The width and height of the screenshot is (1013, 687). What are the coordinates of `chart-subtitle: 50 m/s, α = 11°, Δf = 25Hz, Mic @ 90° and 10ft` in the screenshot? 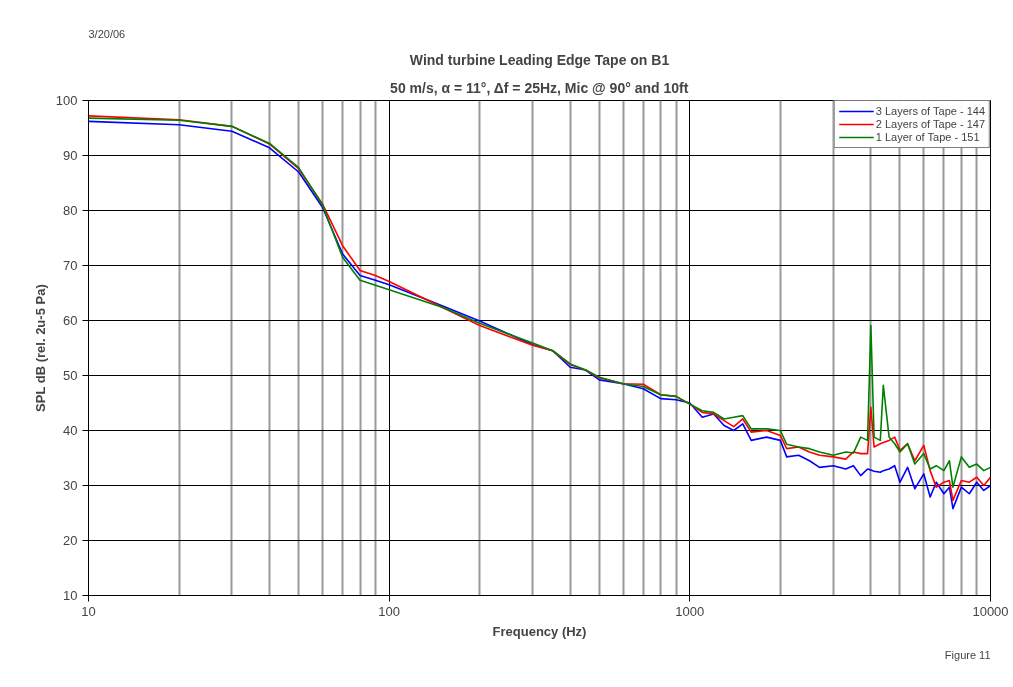 It's located at (539, 87).